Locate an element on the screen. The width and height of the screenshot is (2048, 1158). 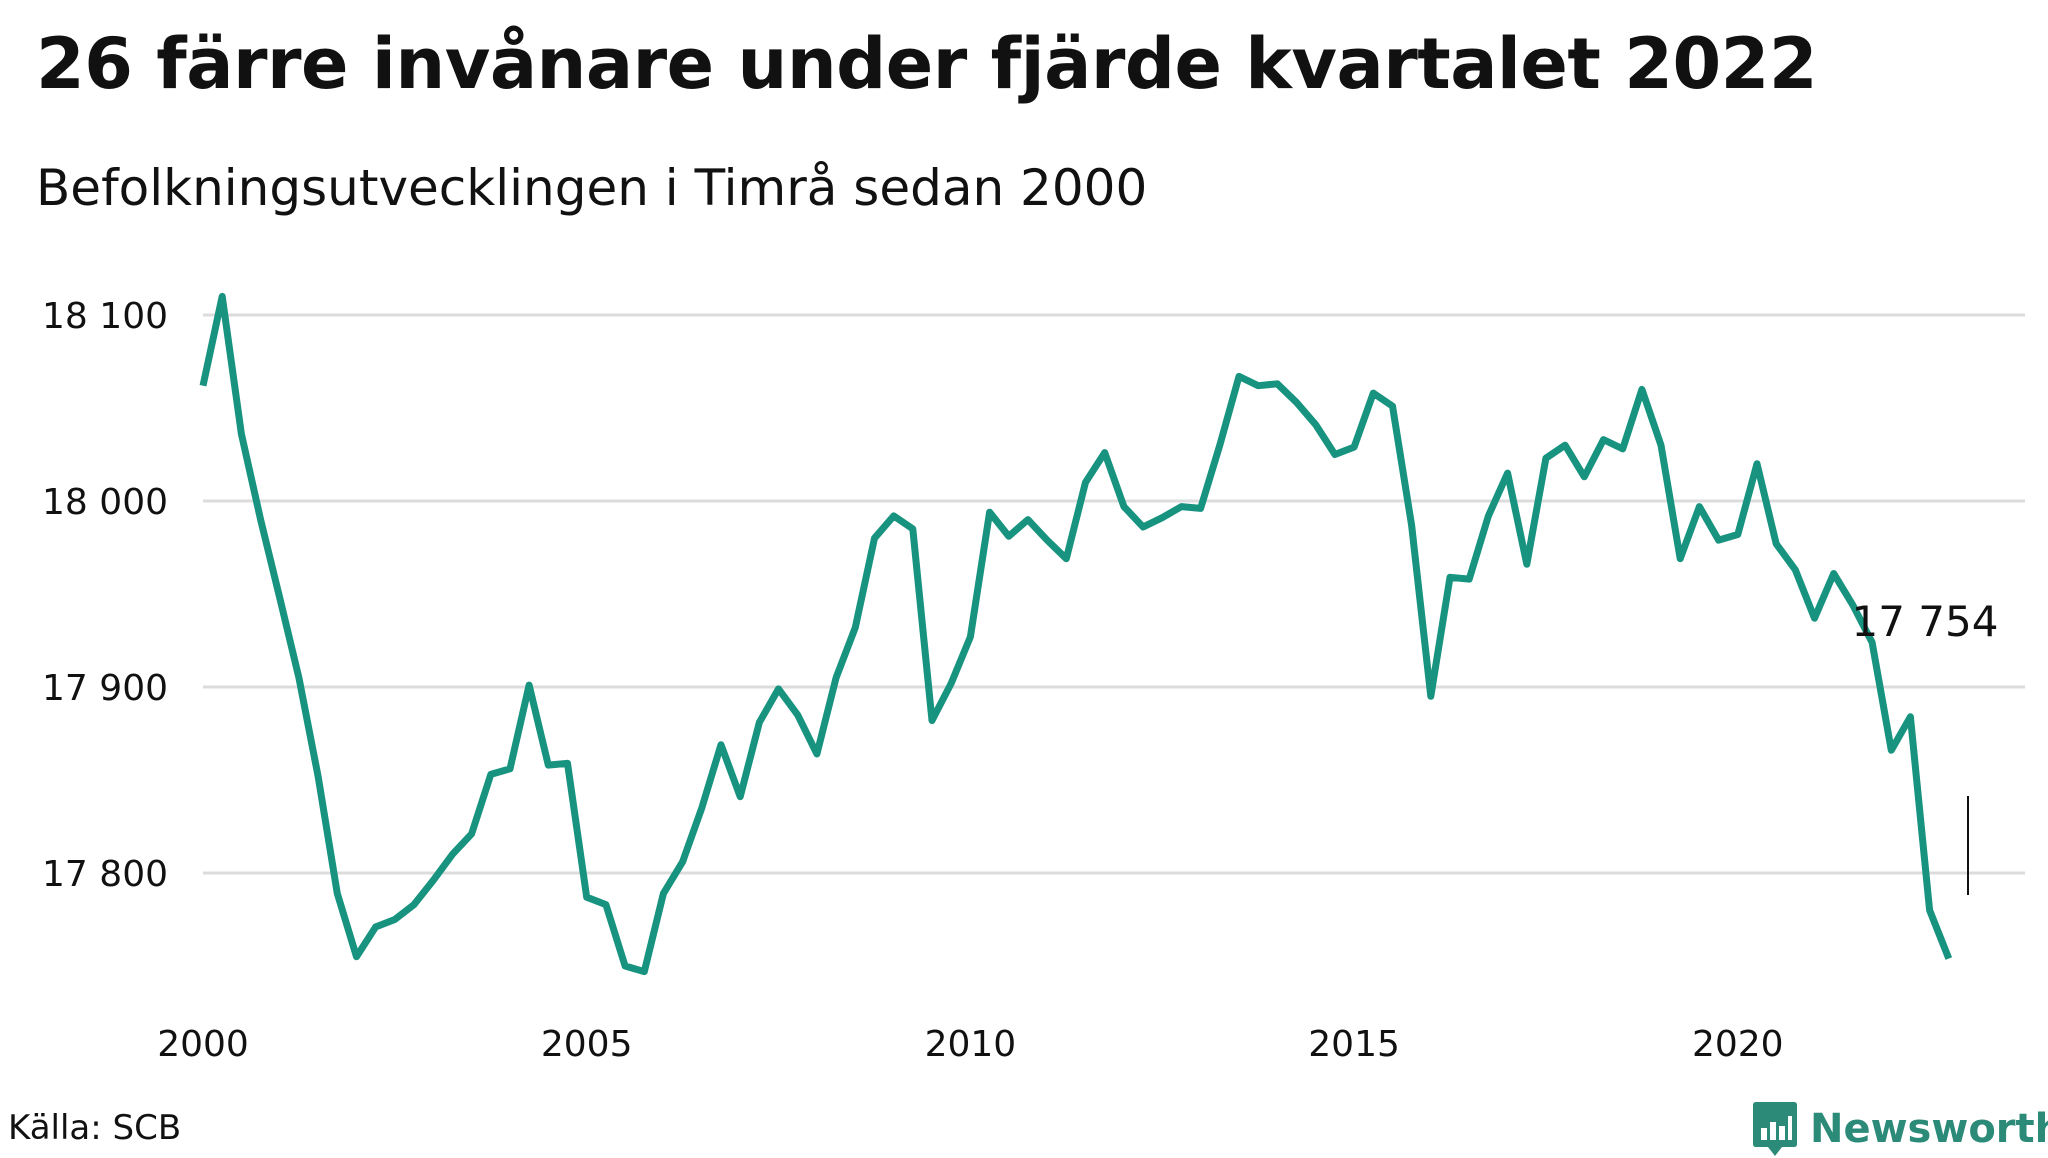
brand-logo: Newsworthy is located at coordinates (1900, 1129).